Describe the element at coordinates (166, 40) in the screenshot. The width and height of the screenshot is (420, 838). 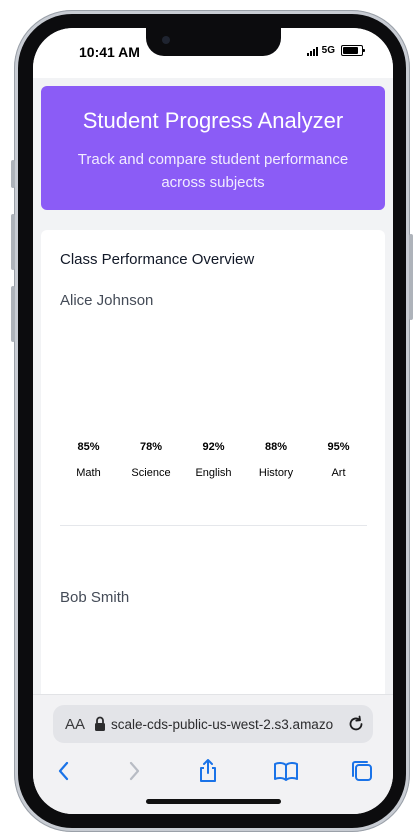
I see `front-camera` at that location.